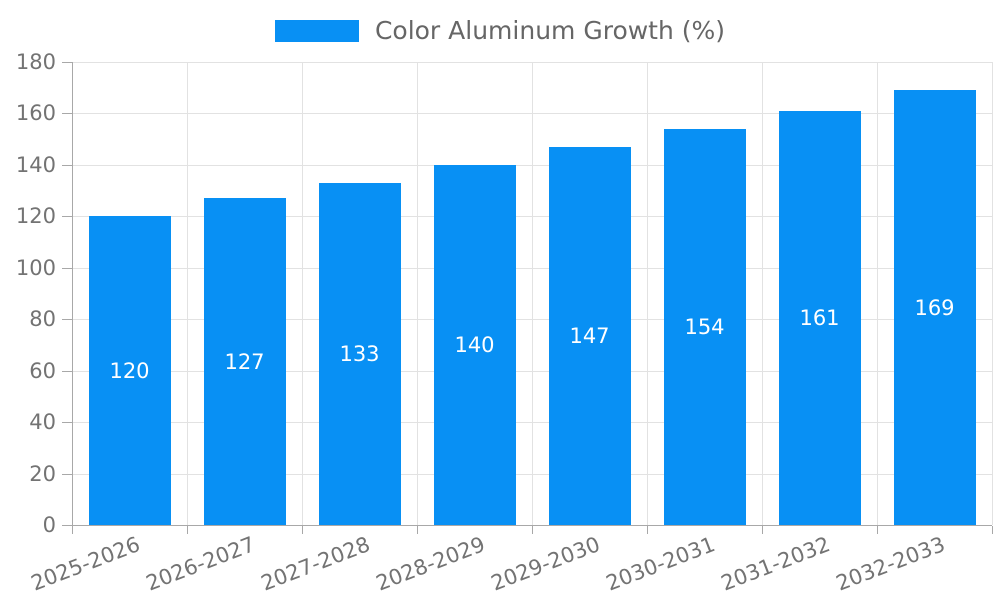 This screenshot has height=600, width=1000. I want to click on bar-value-label: 161, so click(819, 317).